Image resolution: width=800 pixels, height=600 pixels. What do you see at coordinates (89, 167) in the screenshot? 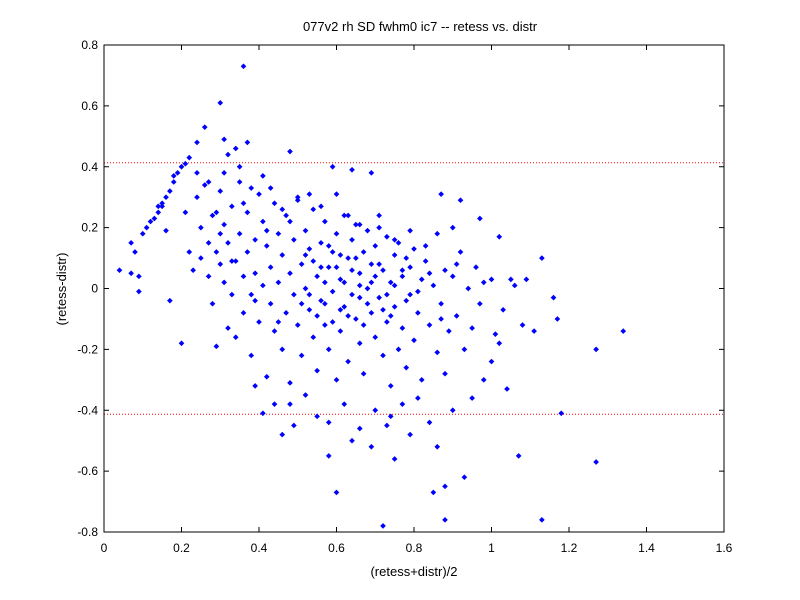
I see `y-tick-label: 0.4` at bounding box center [89, 167].